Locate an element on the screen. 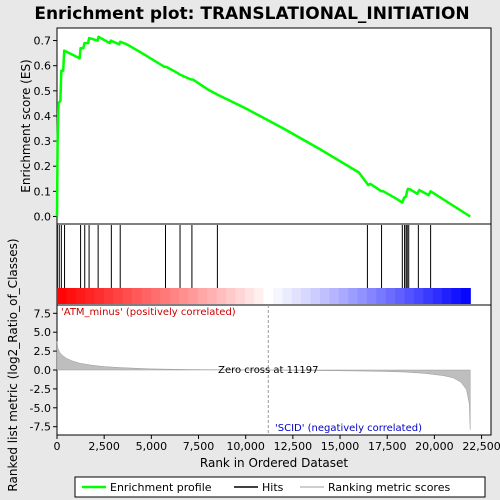 The height and width of the screenshot is (500, 500). positive-class-label: 'ATM_minus' (positively correlated) is located at coordinates (148, 312).